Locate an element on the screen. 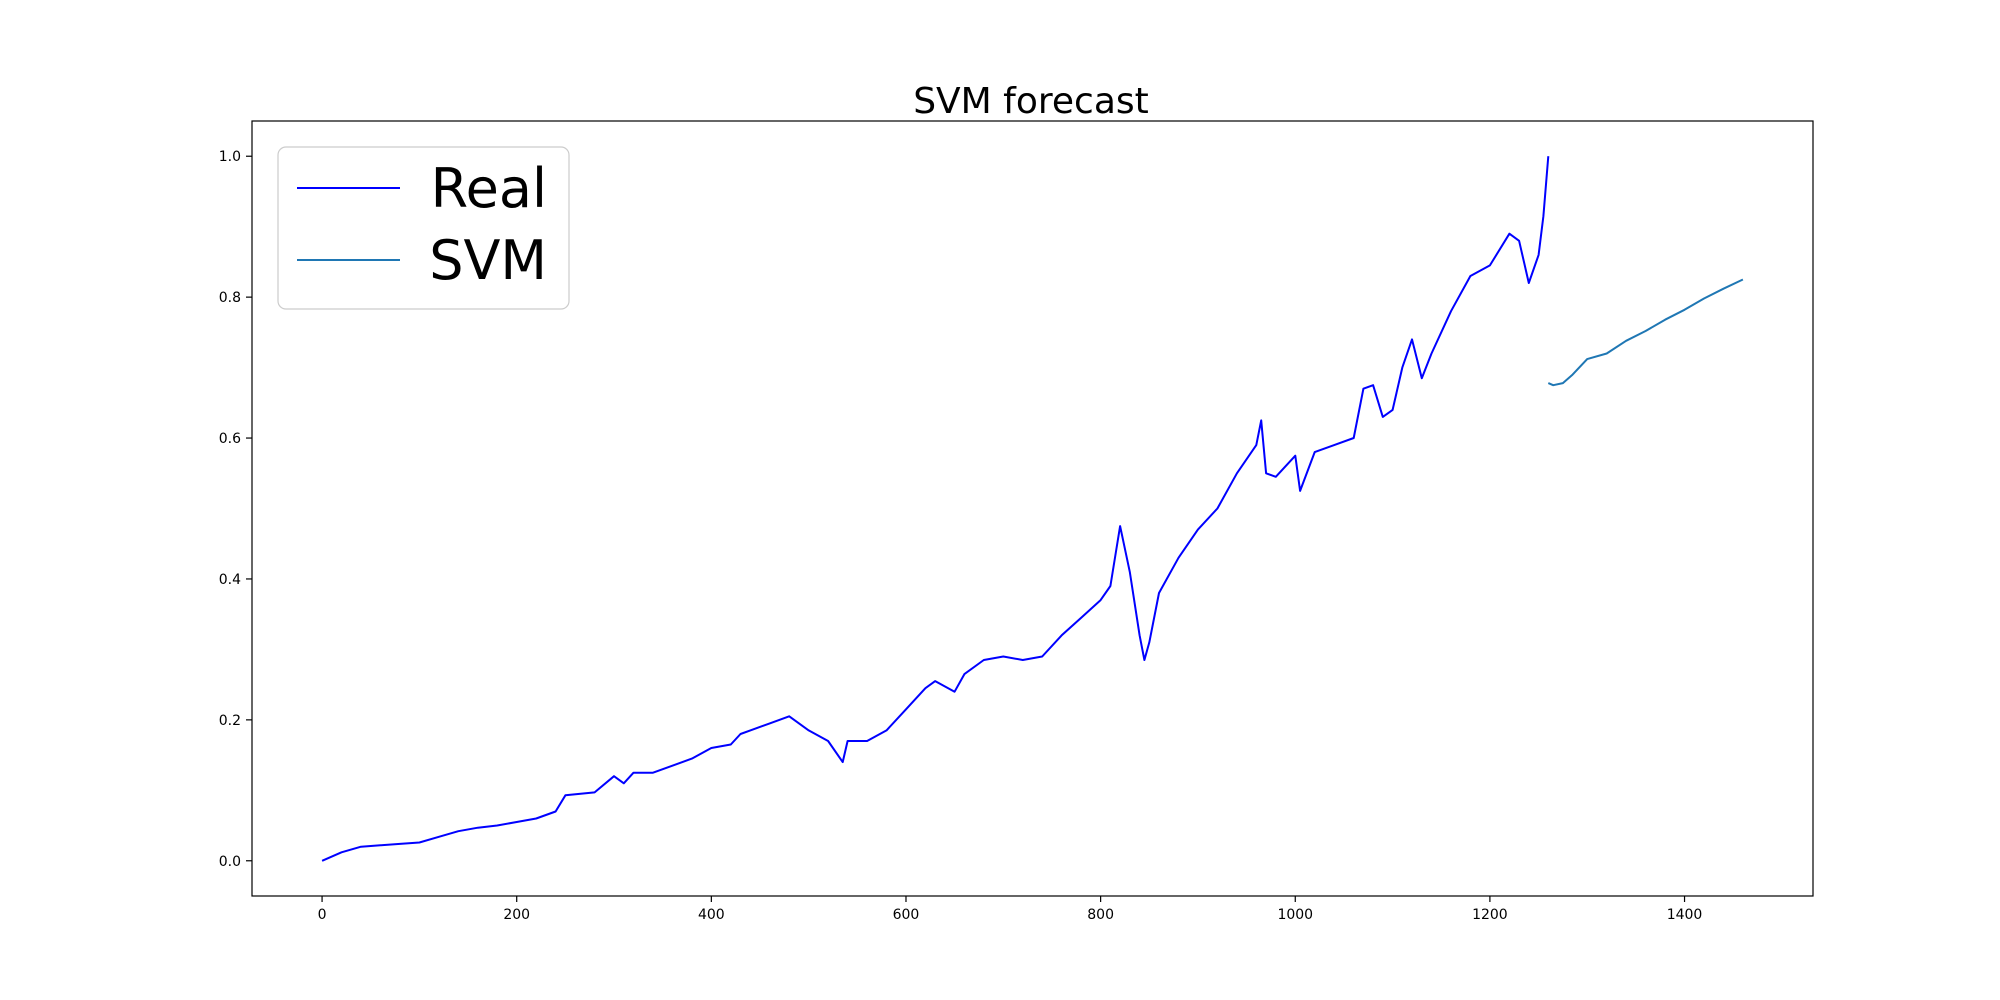 This screenshot has height=1000, width=2000. y-tick-label: 0.0 is located at coordinates (230, 862).